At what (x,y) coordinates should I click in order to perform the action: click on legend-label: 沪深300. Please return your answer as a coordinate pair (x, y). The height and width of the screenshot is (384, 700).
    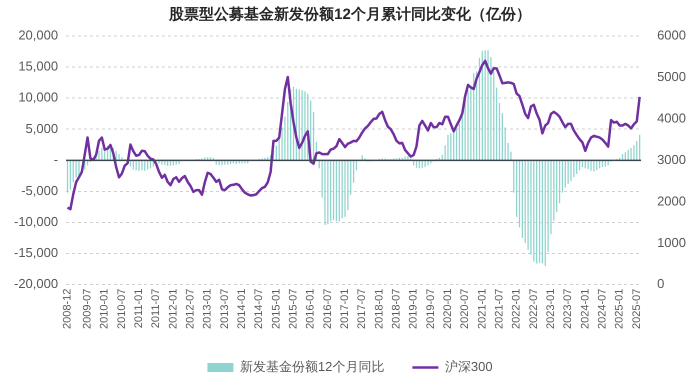
    Looking at the image, I should click on (468, 366).